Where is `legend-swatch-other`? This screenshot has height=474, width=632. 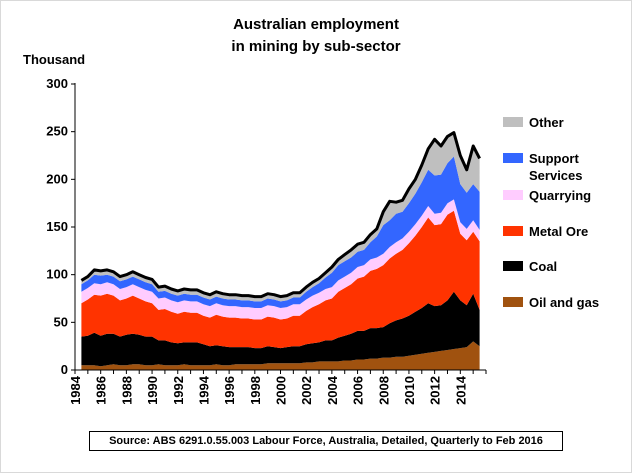 legend-swatch-other is located at coordinates (513, 122).